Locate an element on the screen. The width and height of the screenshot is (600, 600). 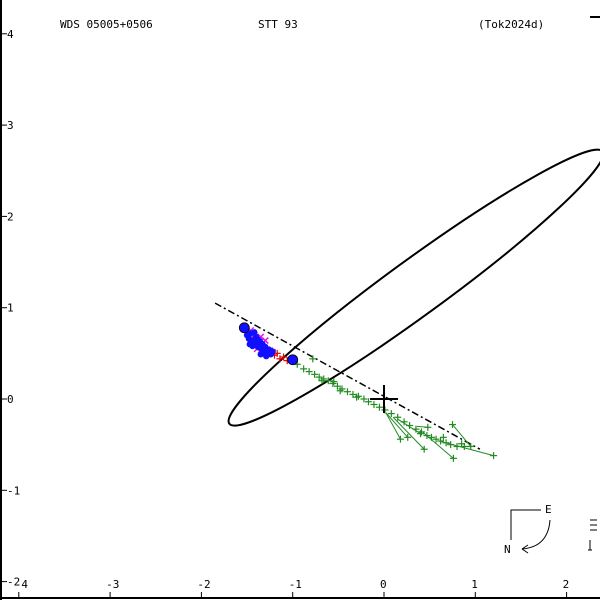
compass-north-label: N is located at coordinates (507, 549).